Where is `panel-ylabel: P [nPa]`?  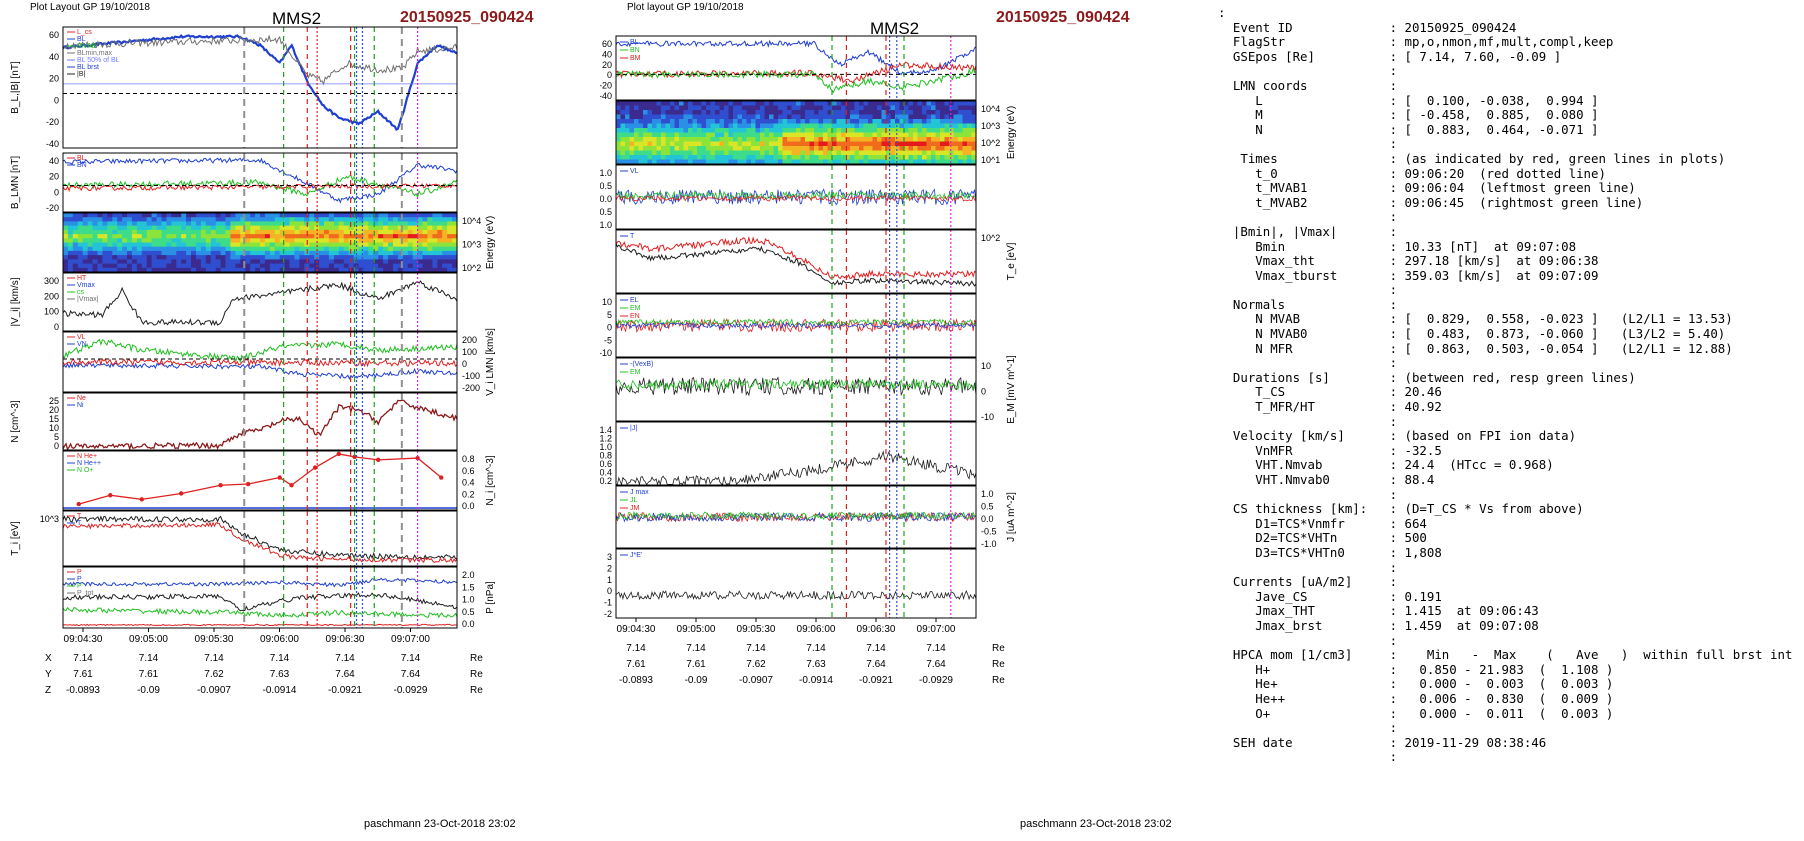
panel-ylabel: P [nPa] is located at coordinates (490, 597).